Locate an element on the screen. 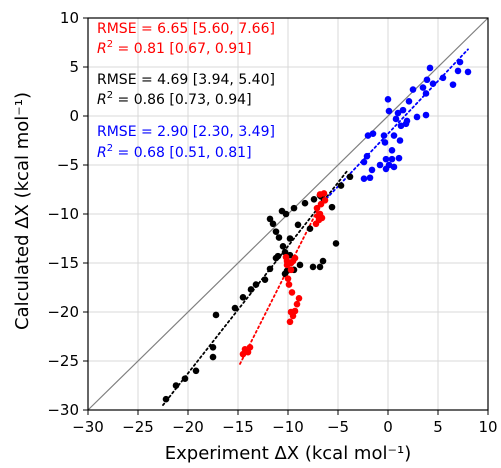  rmse-blue: RMSE = 2.90 [2.30, 3.49] is located at coordinates (186, 132).